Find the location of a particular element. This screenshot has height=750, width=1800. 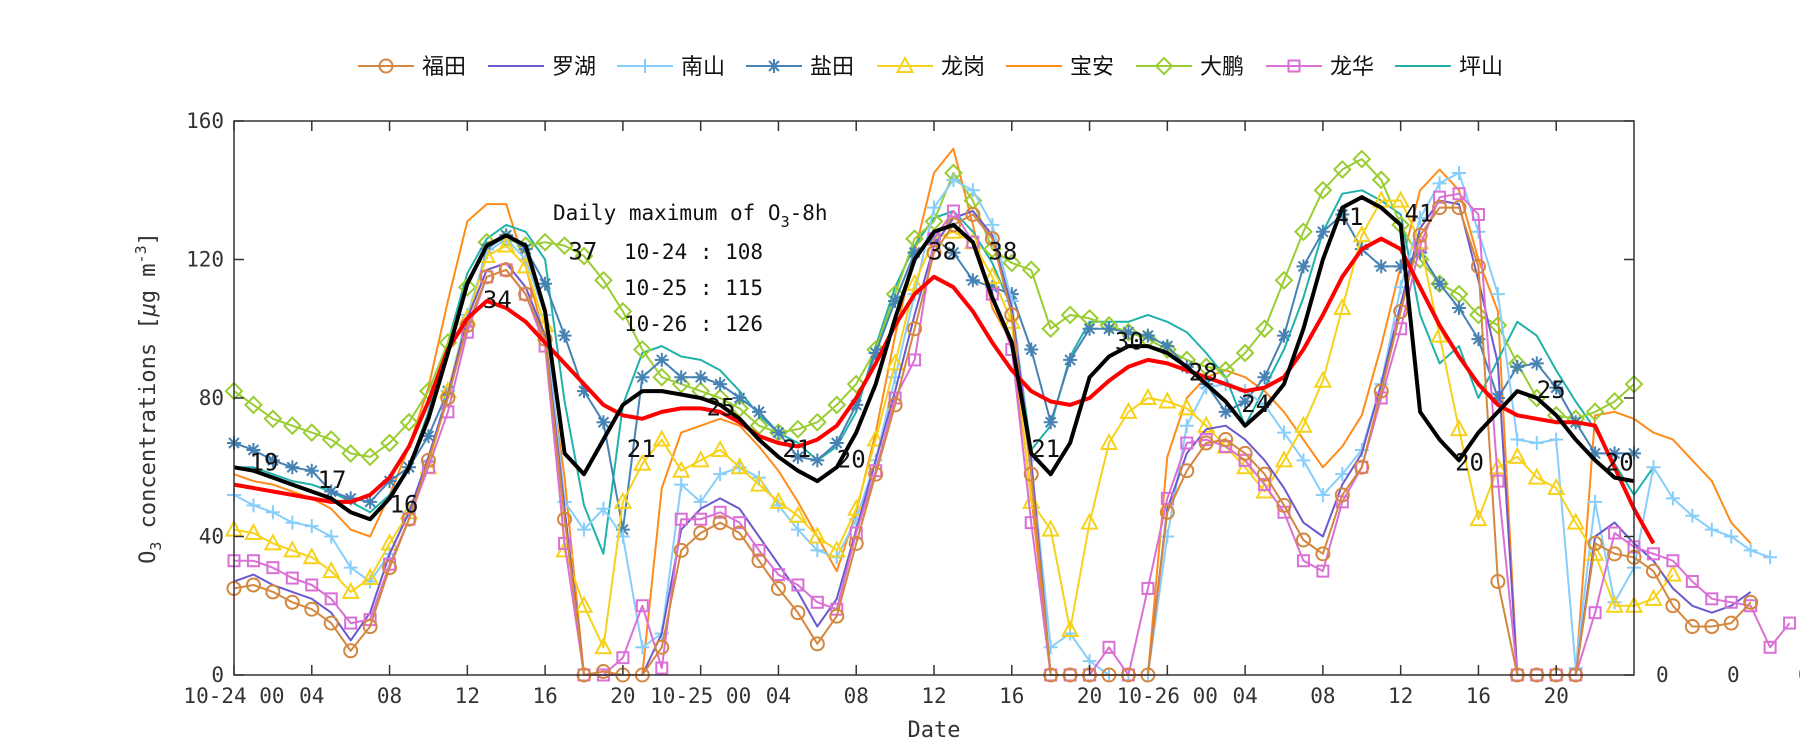

point-label: 41 is located at coordinates (1419, 213).